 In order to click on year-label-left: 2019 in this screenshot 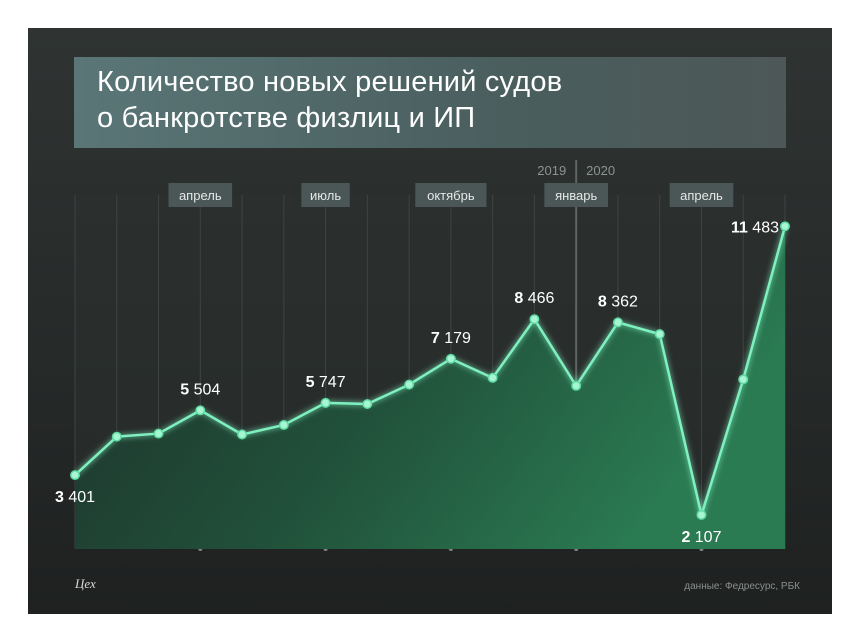, I will do `click(551, 170)`.